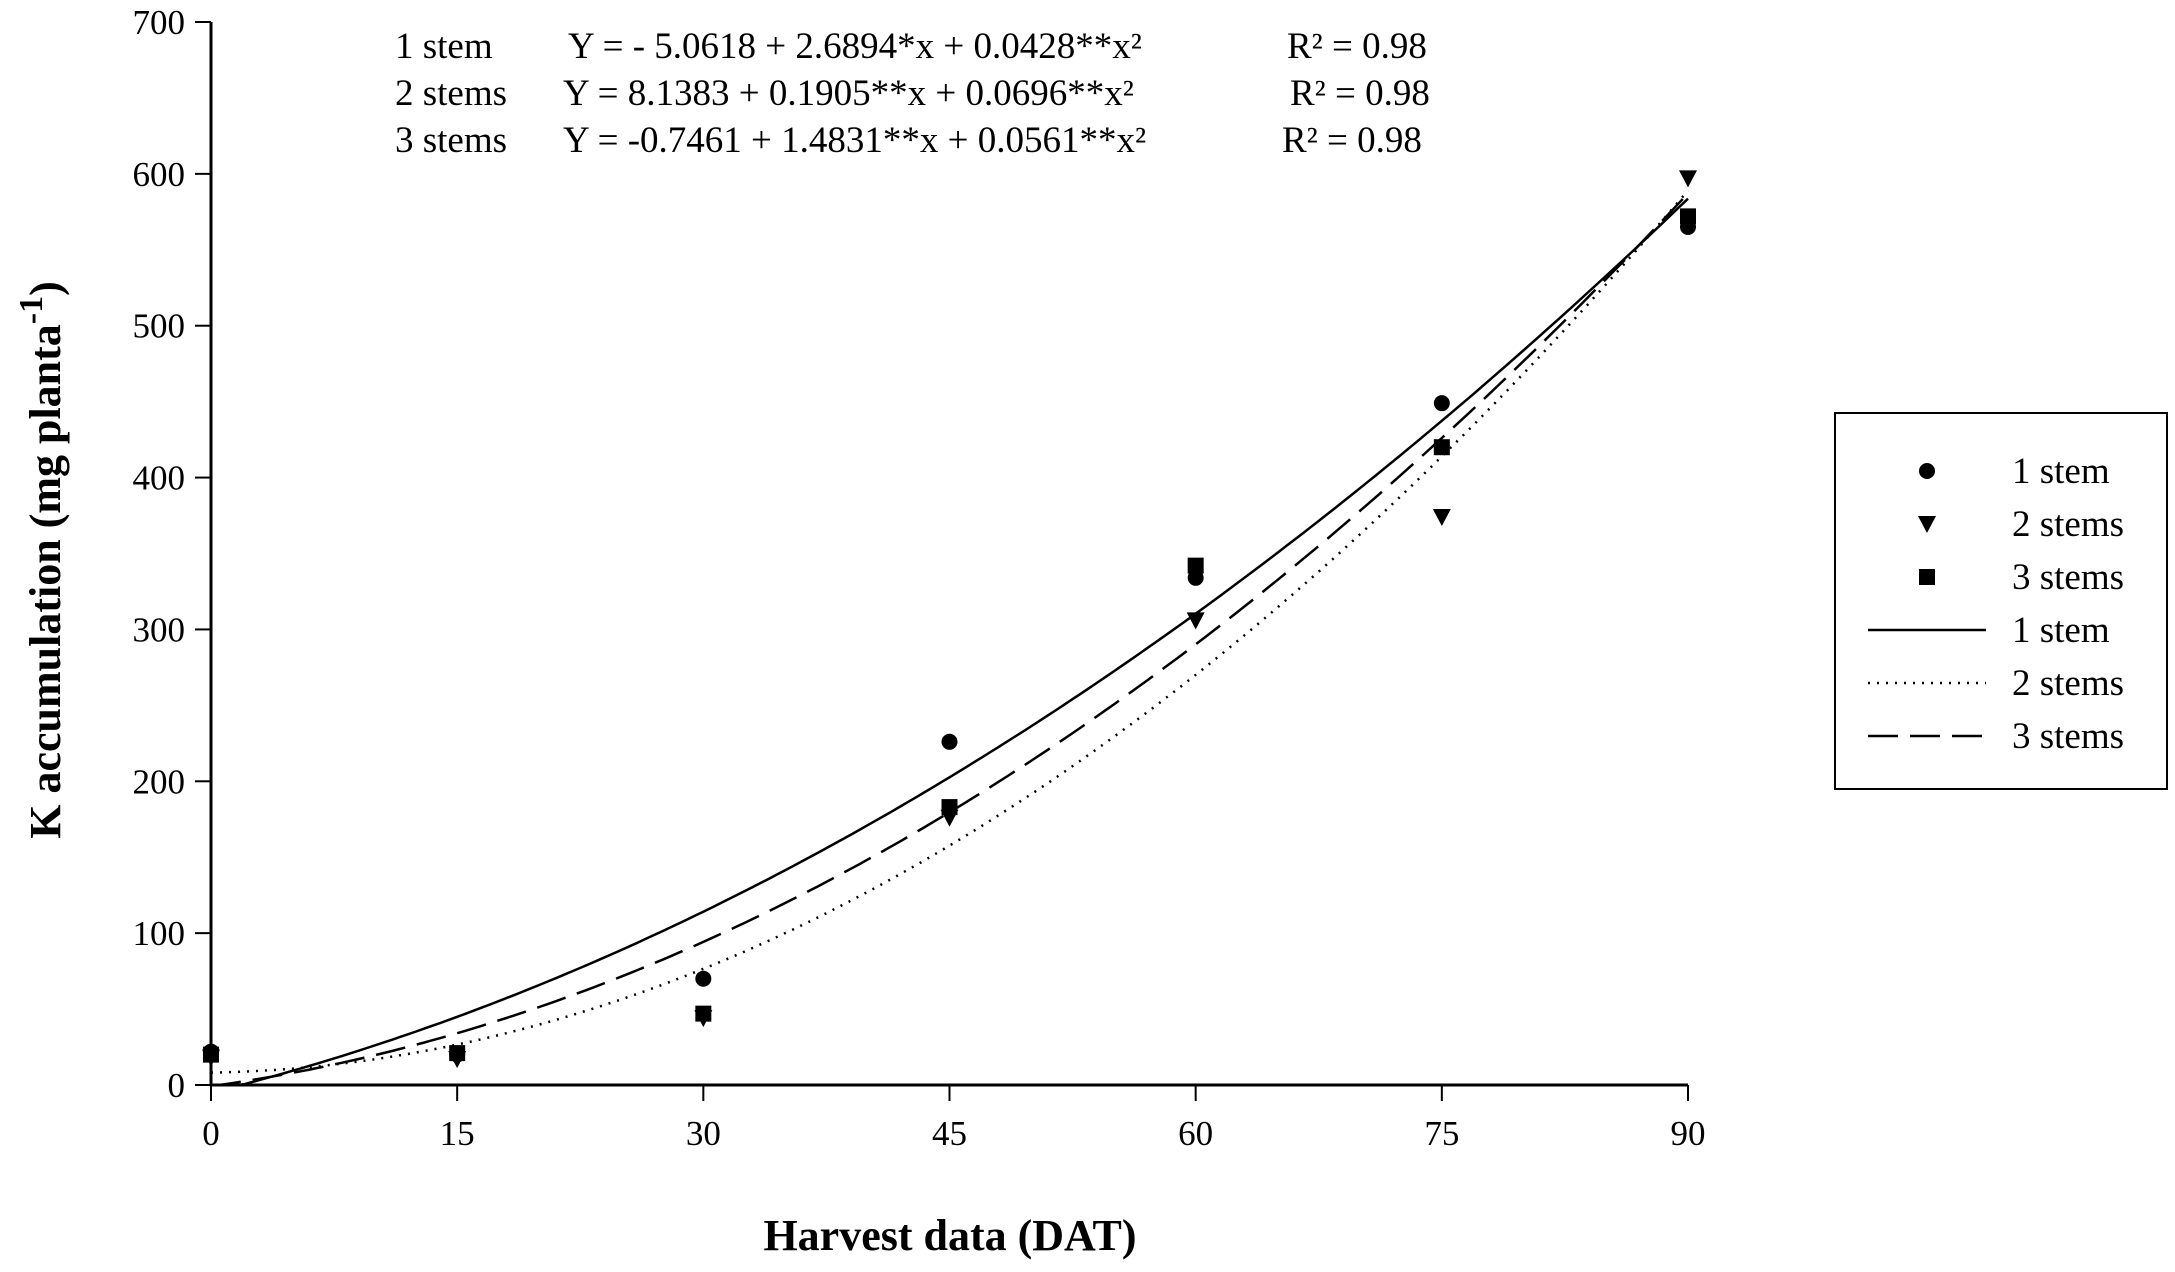 The image size is (2175, 1272). Describe the element at coordinates (2068, 683) in the screenshot. I see `legend-label-2-stems-fit: 2 stems` at that location.